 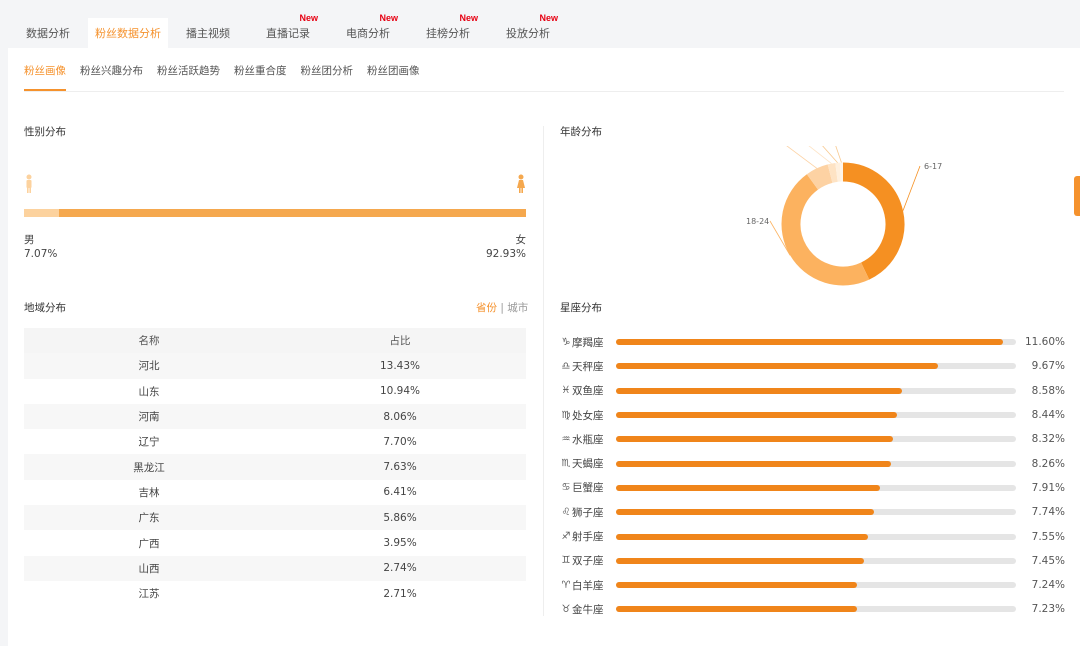 What do you see at coordinates (528, 33) in the screenshot?
I see `tab-label: 投放分析` at bounding box center [528, 33].